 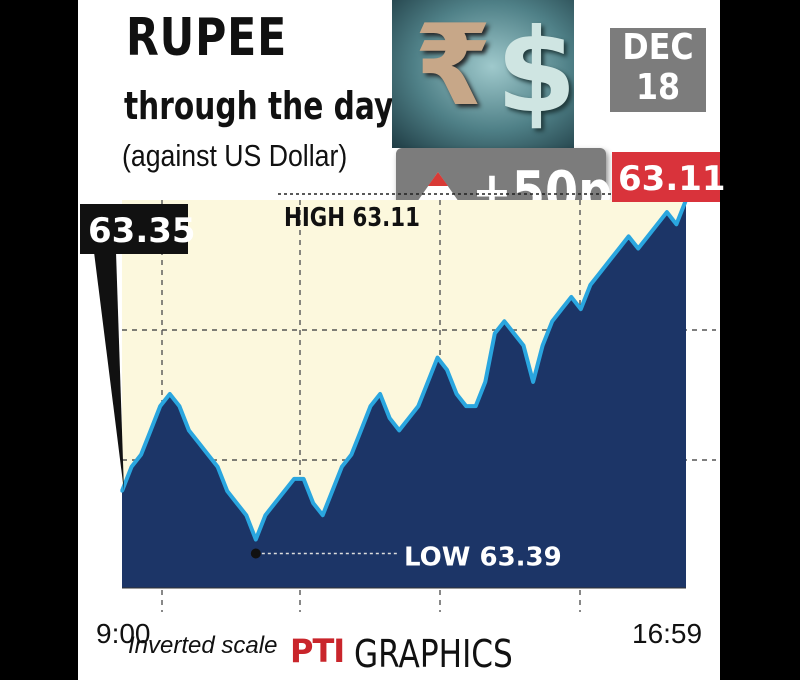 I want to click on pti-logo: PTI, so click(x=317, y=651).